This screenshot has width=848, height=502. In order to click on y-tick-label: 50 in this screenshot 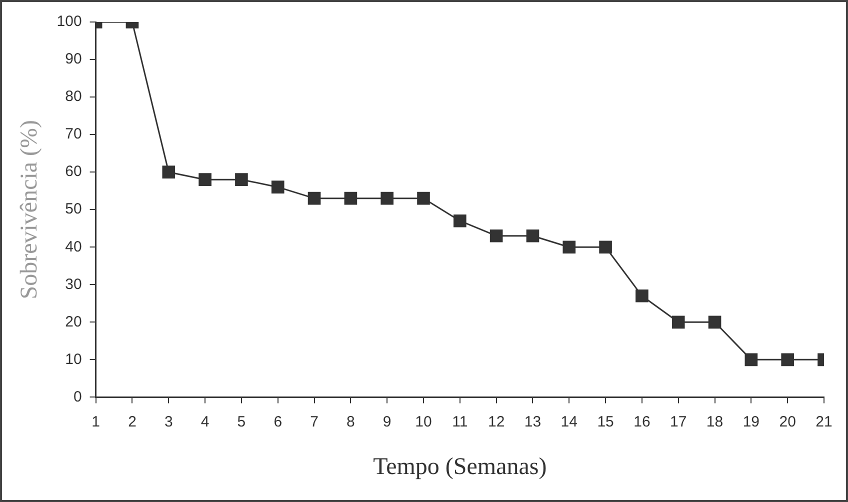, I will do `click(73, 209)`.